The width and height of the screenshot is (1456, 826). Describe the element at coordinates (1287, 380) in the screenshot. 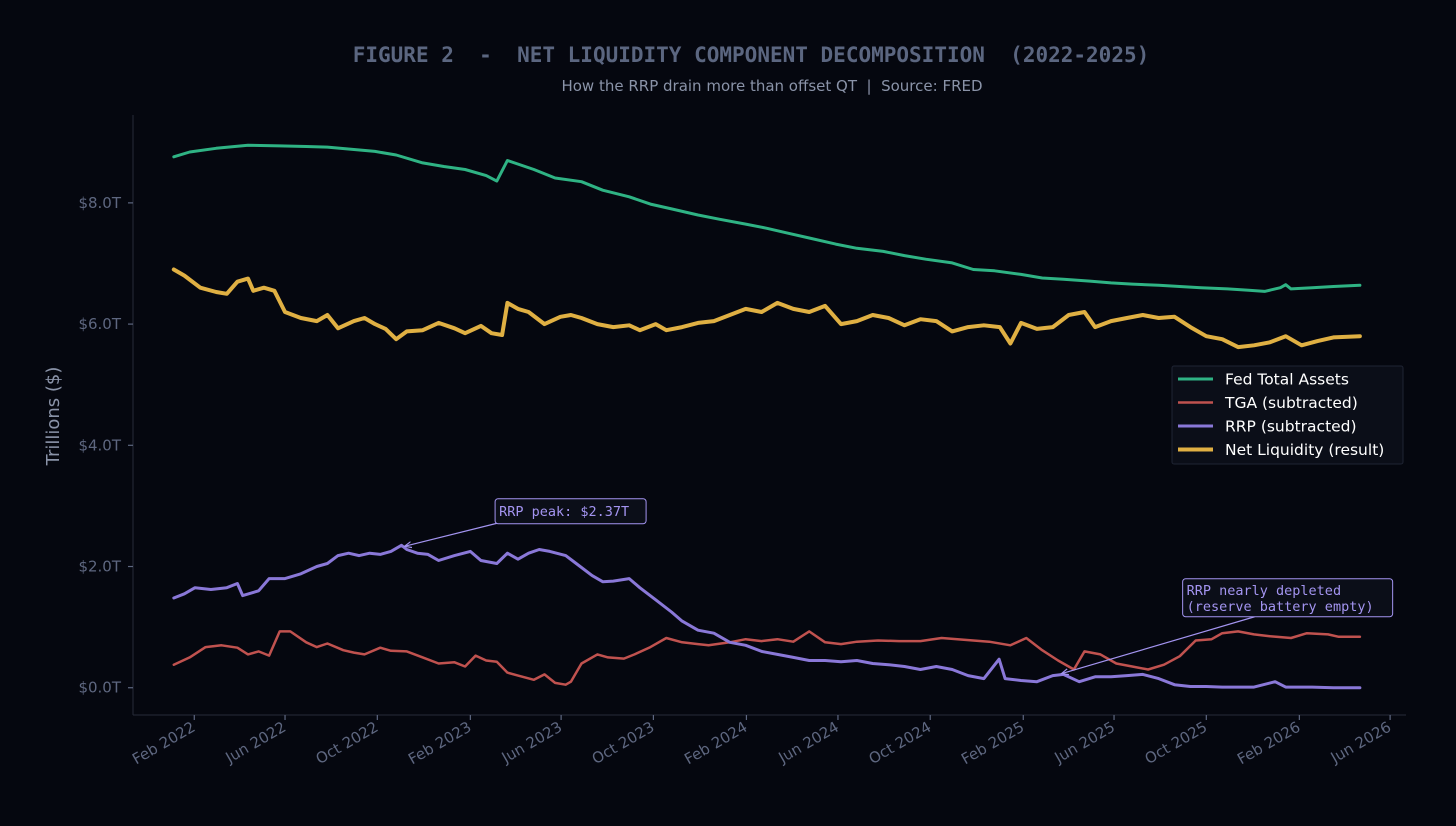

I see `legend-label: Fed Total Assets` at that location.